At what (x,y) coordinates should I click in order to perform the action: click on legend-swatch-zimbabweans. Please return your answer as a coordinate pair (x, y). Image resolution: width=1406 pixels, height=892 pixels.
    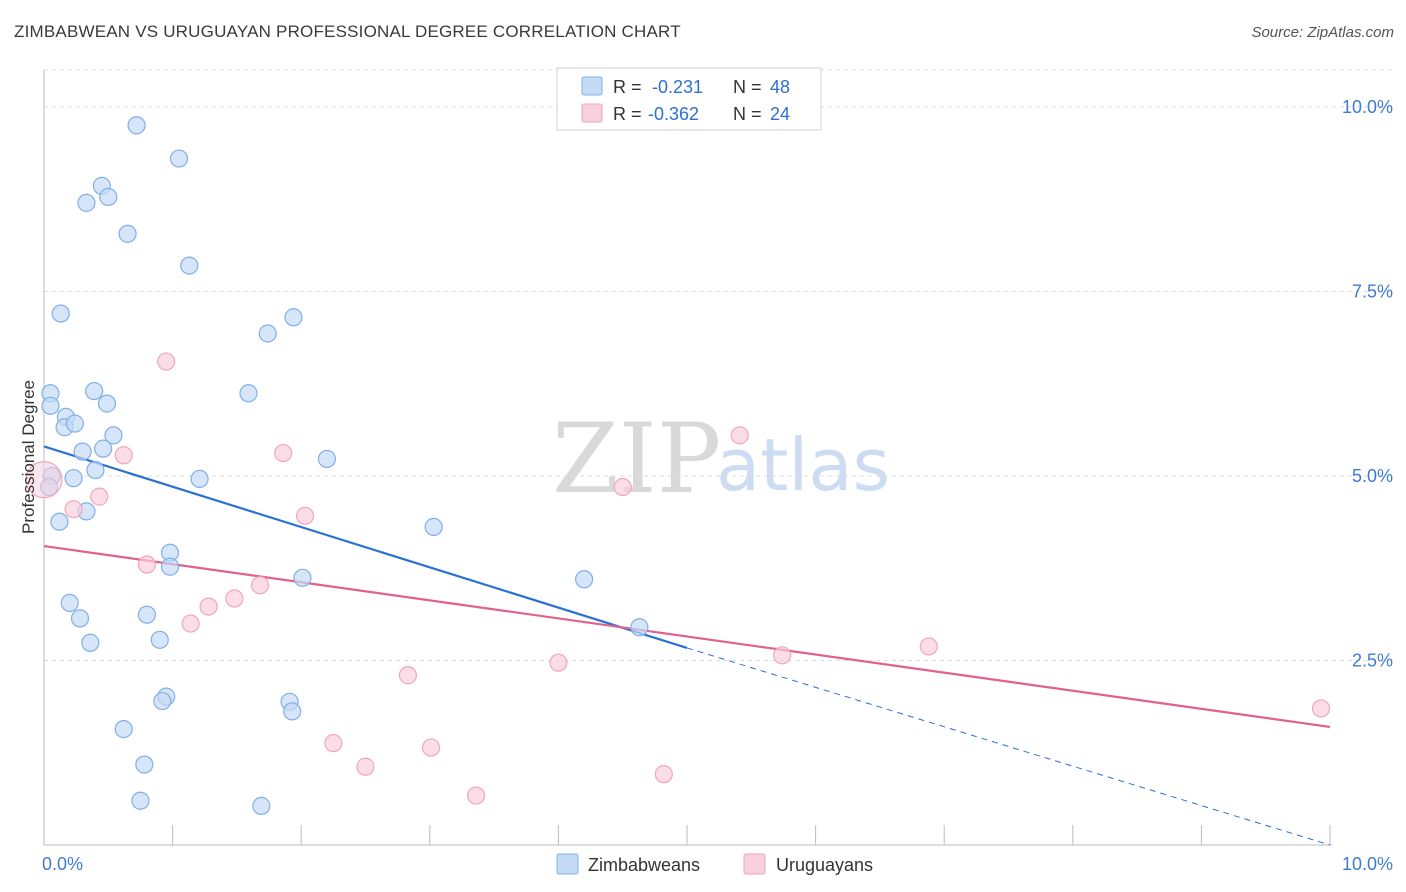
    Looking at the image, I should click on (567, 864).